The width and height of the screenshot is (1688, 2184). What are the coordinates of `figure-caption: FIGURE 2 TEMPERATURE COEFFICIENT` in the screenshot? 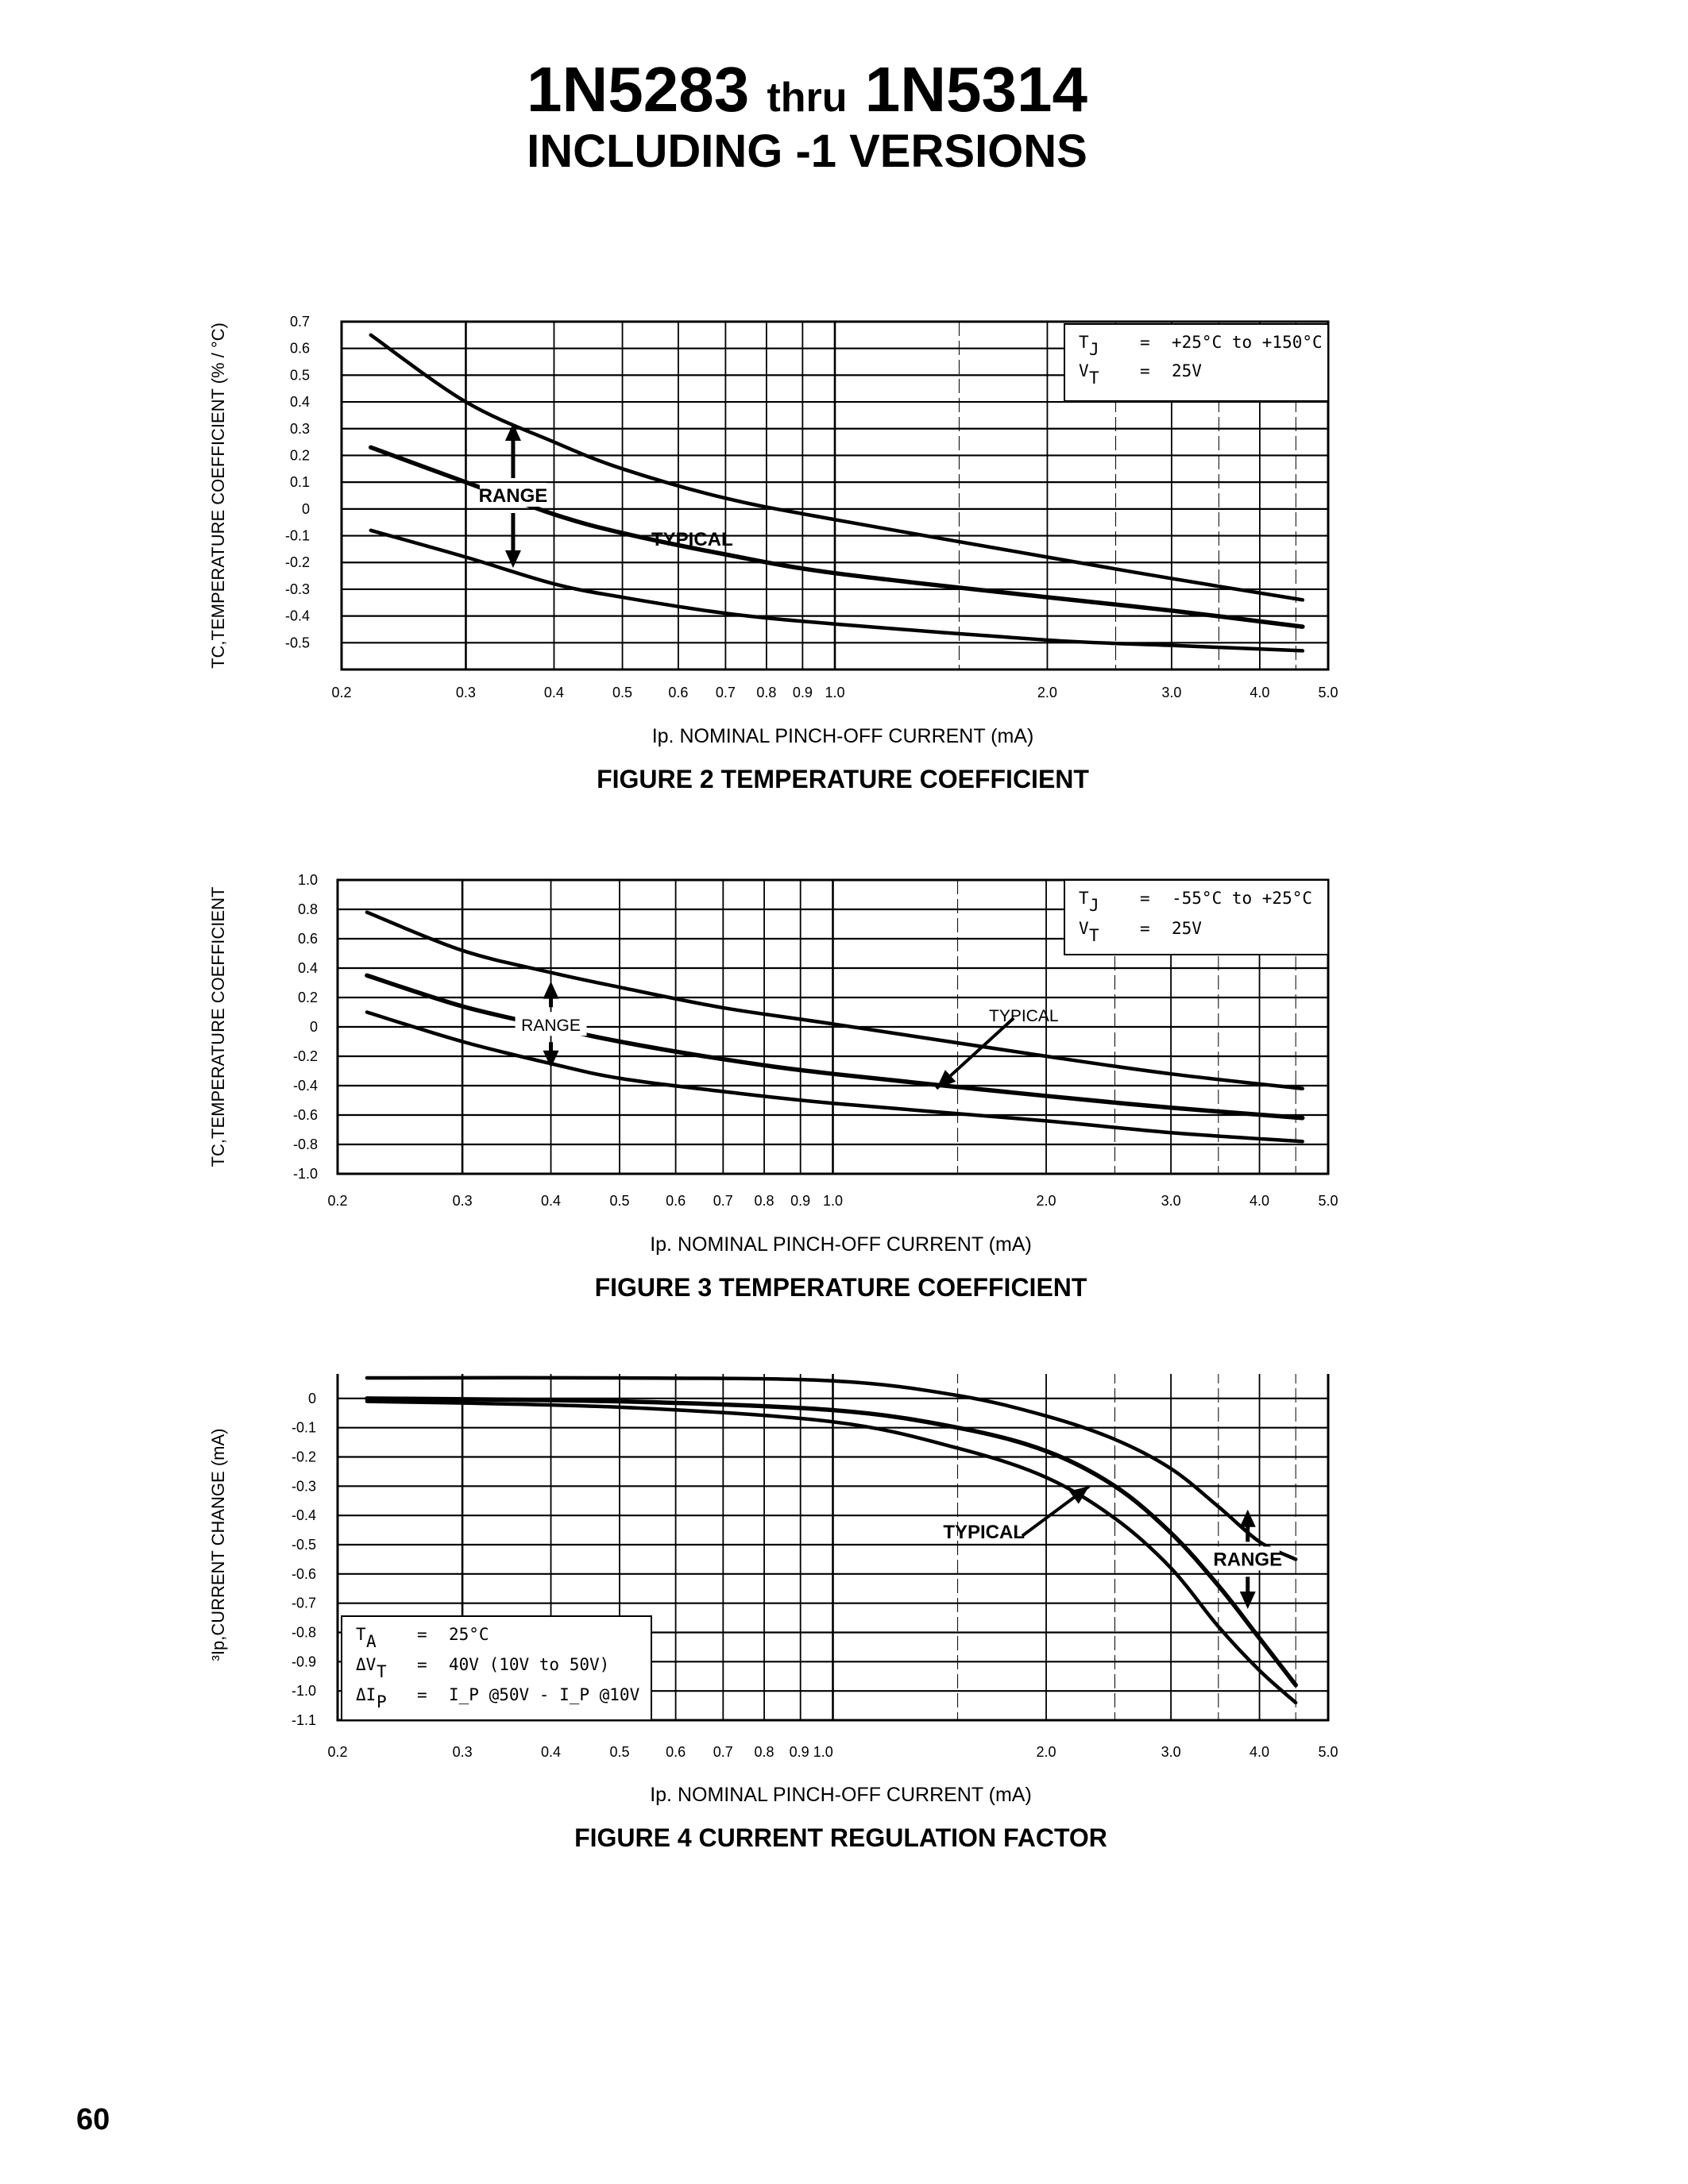 It's located at (843, 779).